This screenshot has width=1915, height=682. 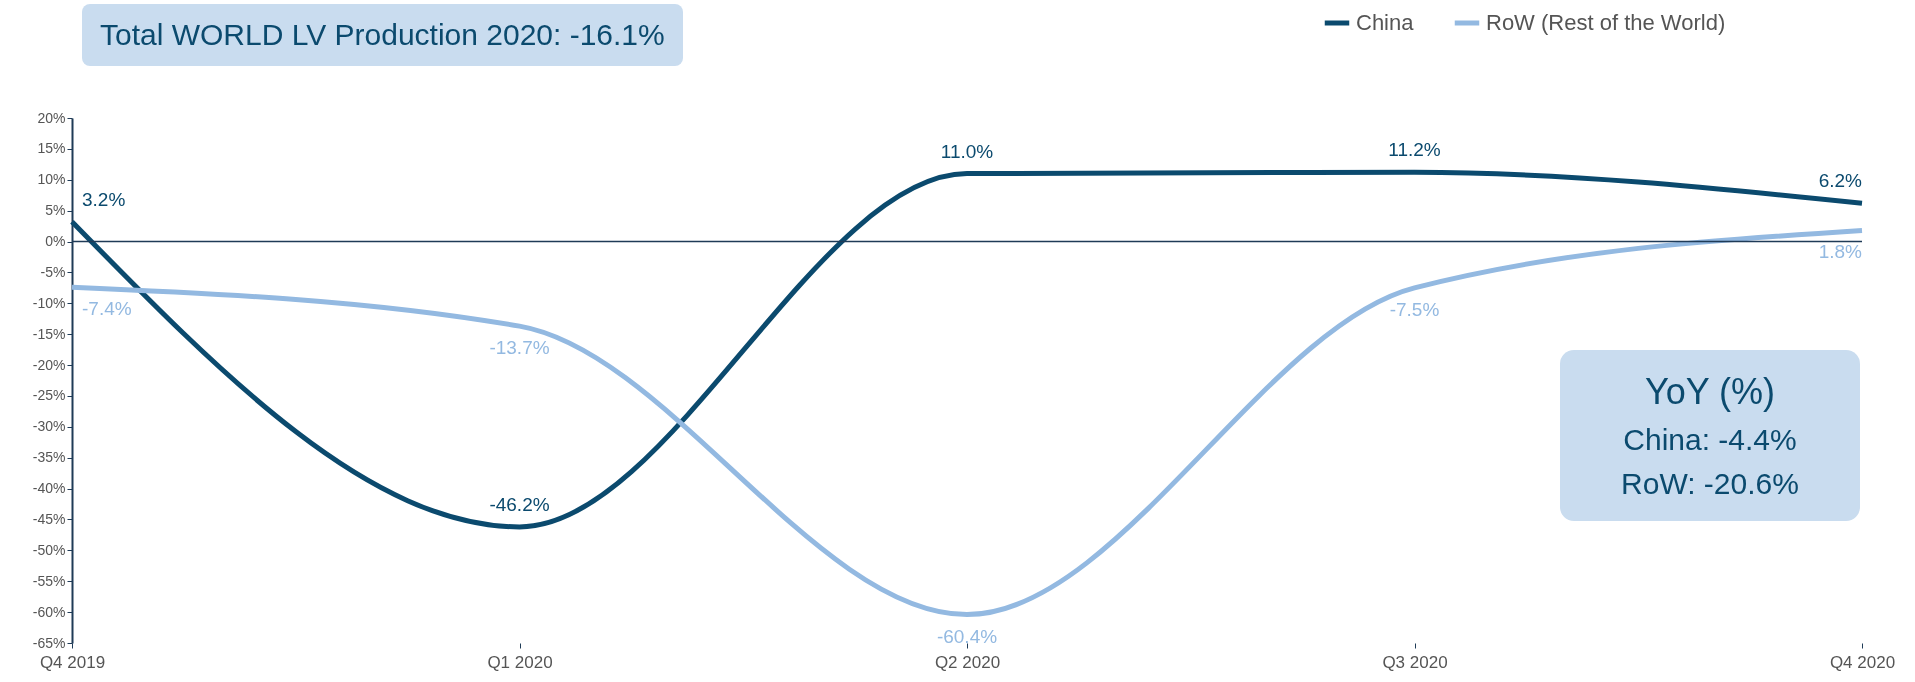 I want to click on y-tick-label: -10%, so click(x=49, y=302).